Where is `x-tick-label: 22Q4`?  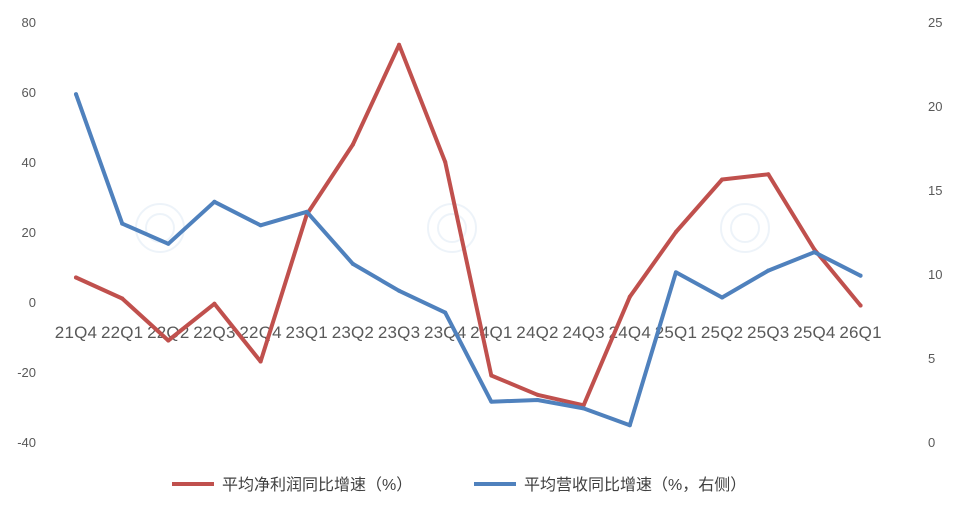
x-tick-label: 22Q4 is located at coordinates (260, 332).